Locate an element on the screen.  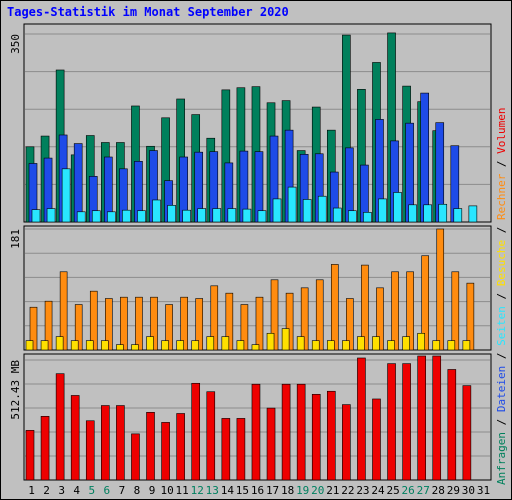
x-tick-label: 8 is located at coordinates (137, 490).